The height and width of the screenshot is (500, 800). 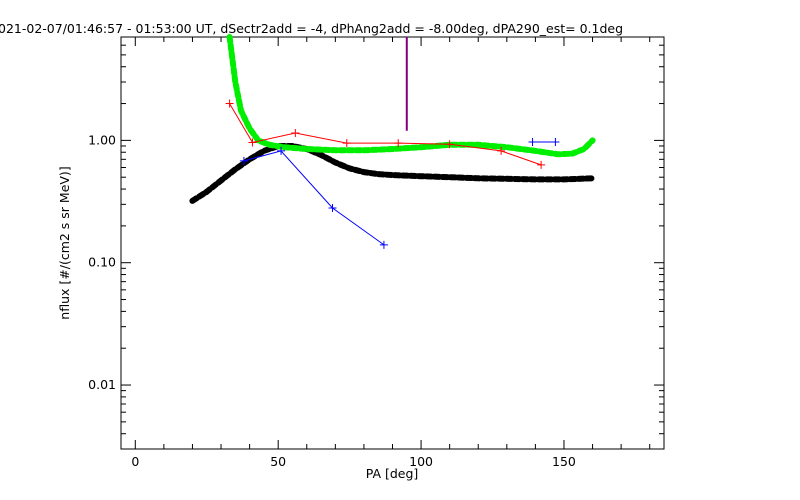 What do you see at coordinates (385, 134) in the screenshot?
I see `series-0-line` at bounding box center [385, 134].